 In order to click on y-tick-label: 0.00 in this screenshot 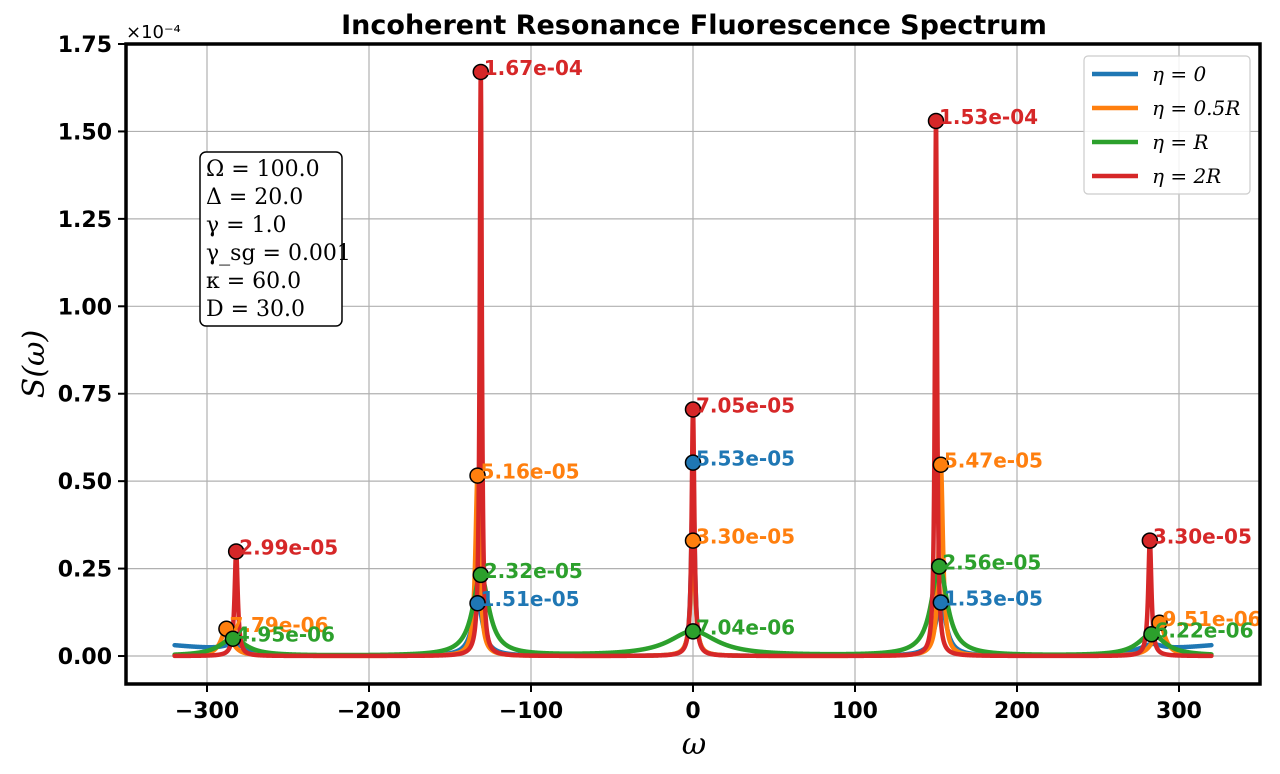, I will do `click(85, 657)`.